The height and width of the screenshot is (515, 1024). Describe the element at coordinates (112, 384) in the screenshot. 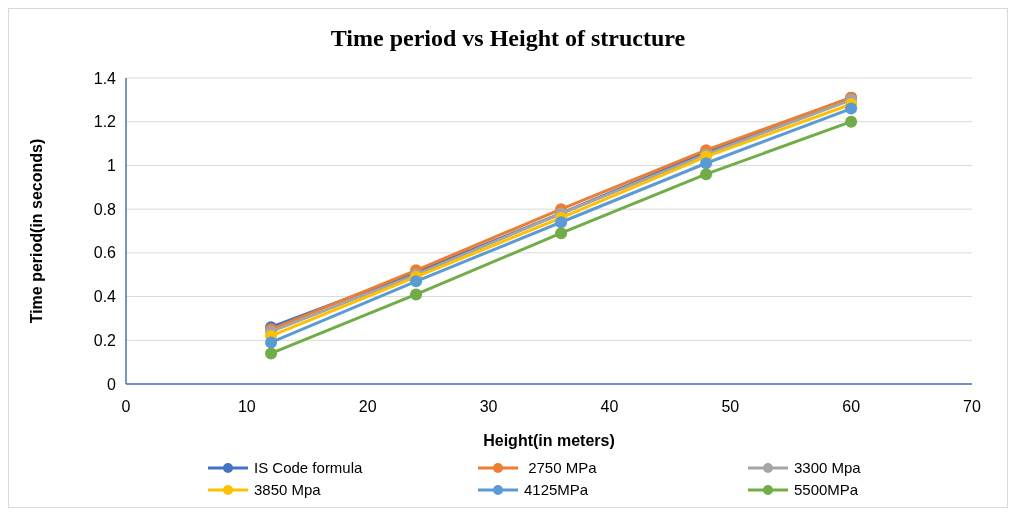

I see `y-tick-label: 0` at that location.